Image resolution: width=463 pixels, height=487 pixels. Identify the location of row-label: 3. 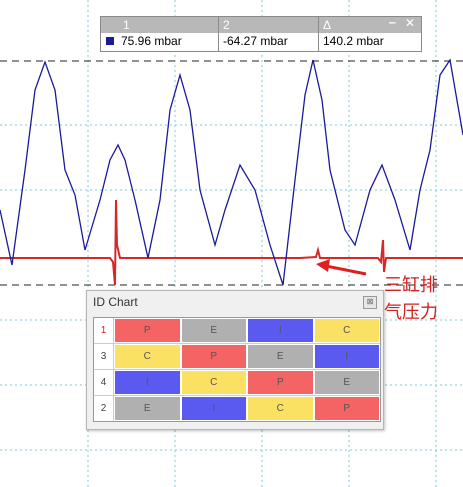
(104, 356).